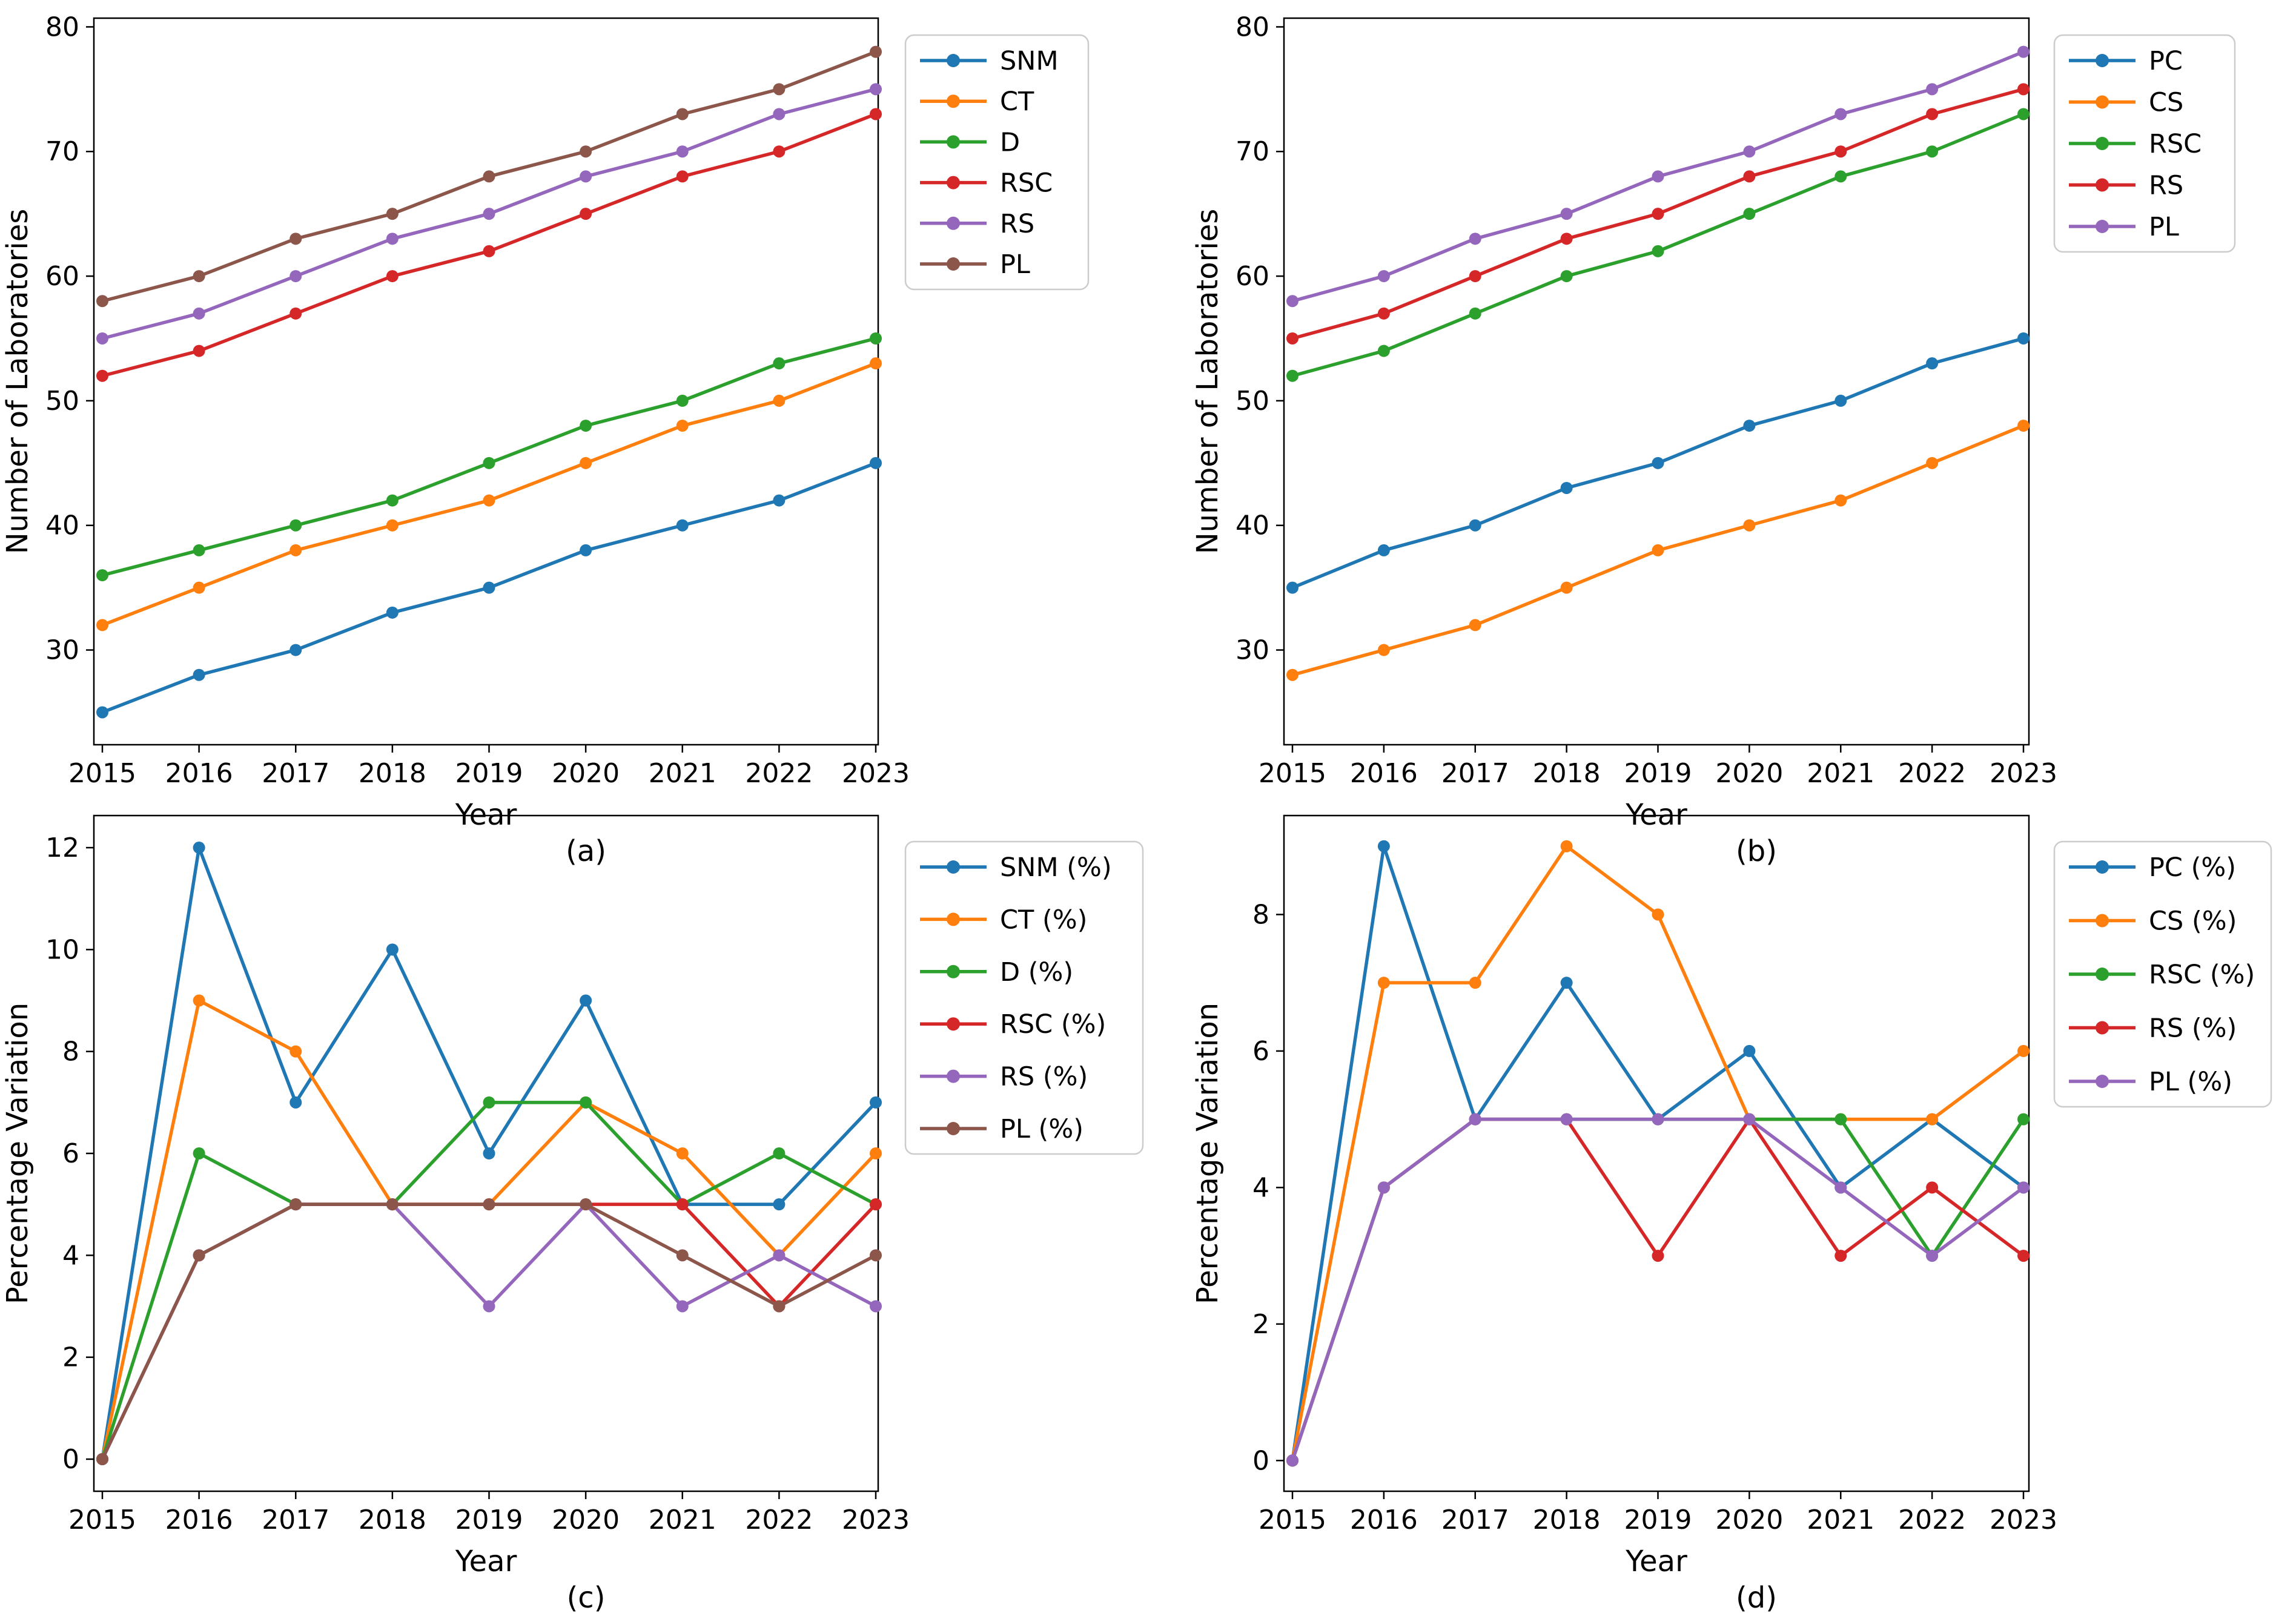 This screenshot has width=2296, height=1619. Describe the element at coordinates (1840, 1520) in the screenshot. I see `chart-d-xtick-label: 2021` at that location.